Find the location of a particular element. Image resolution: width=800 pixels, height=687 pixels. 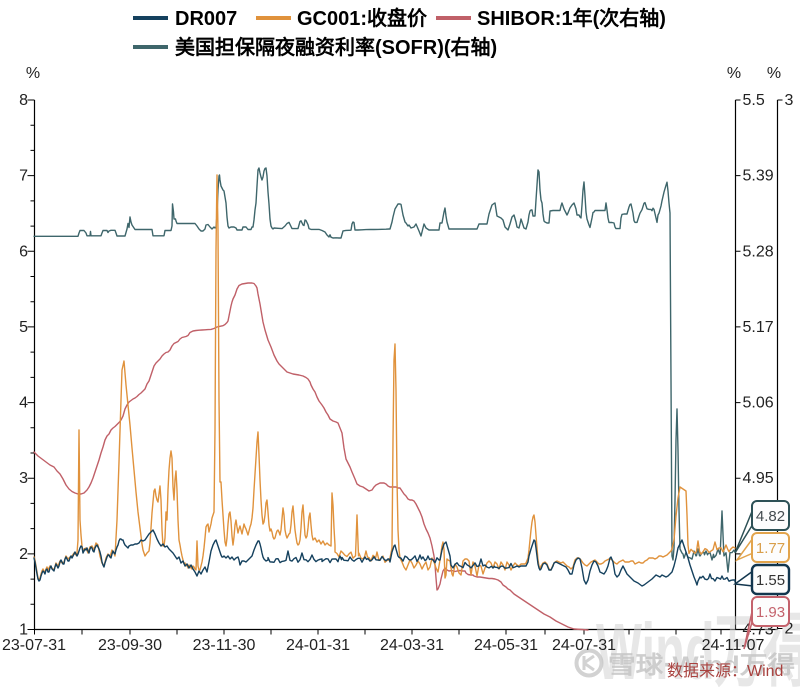

svg-text: 4.95 is located at coordinates (758, 478).